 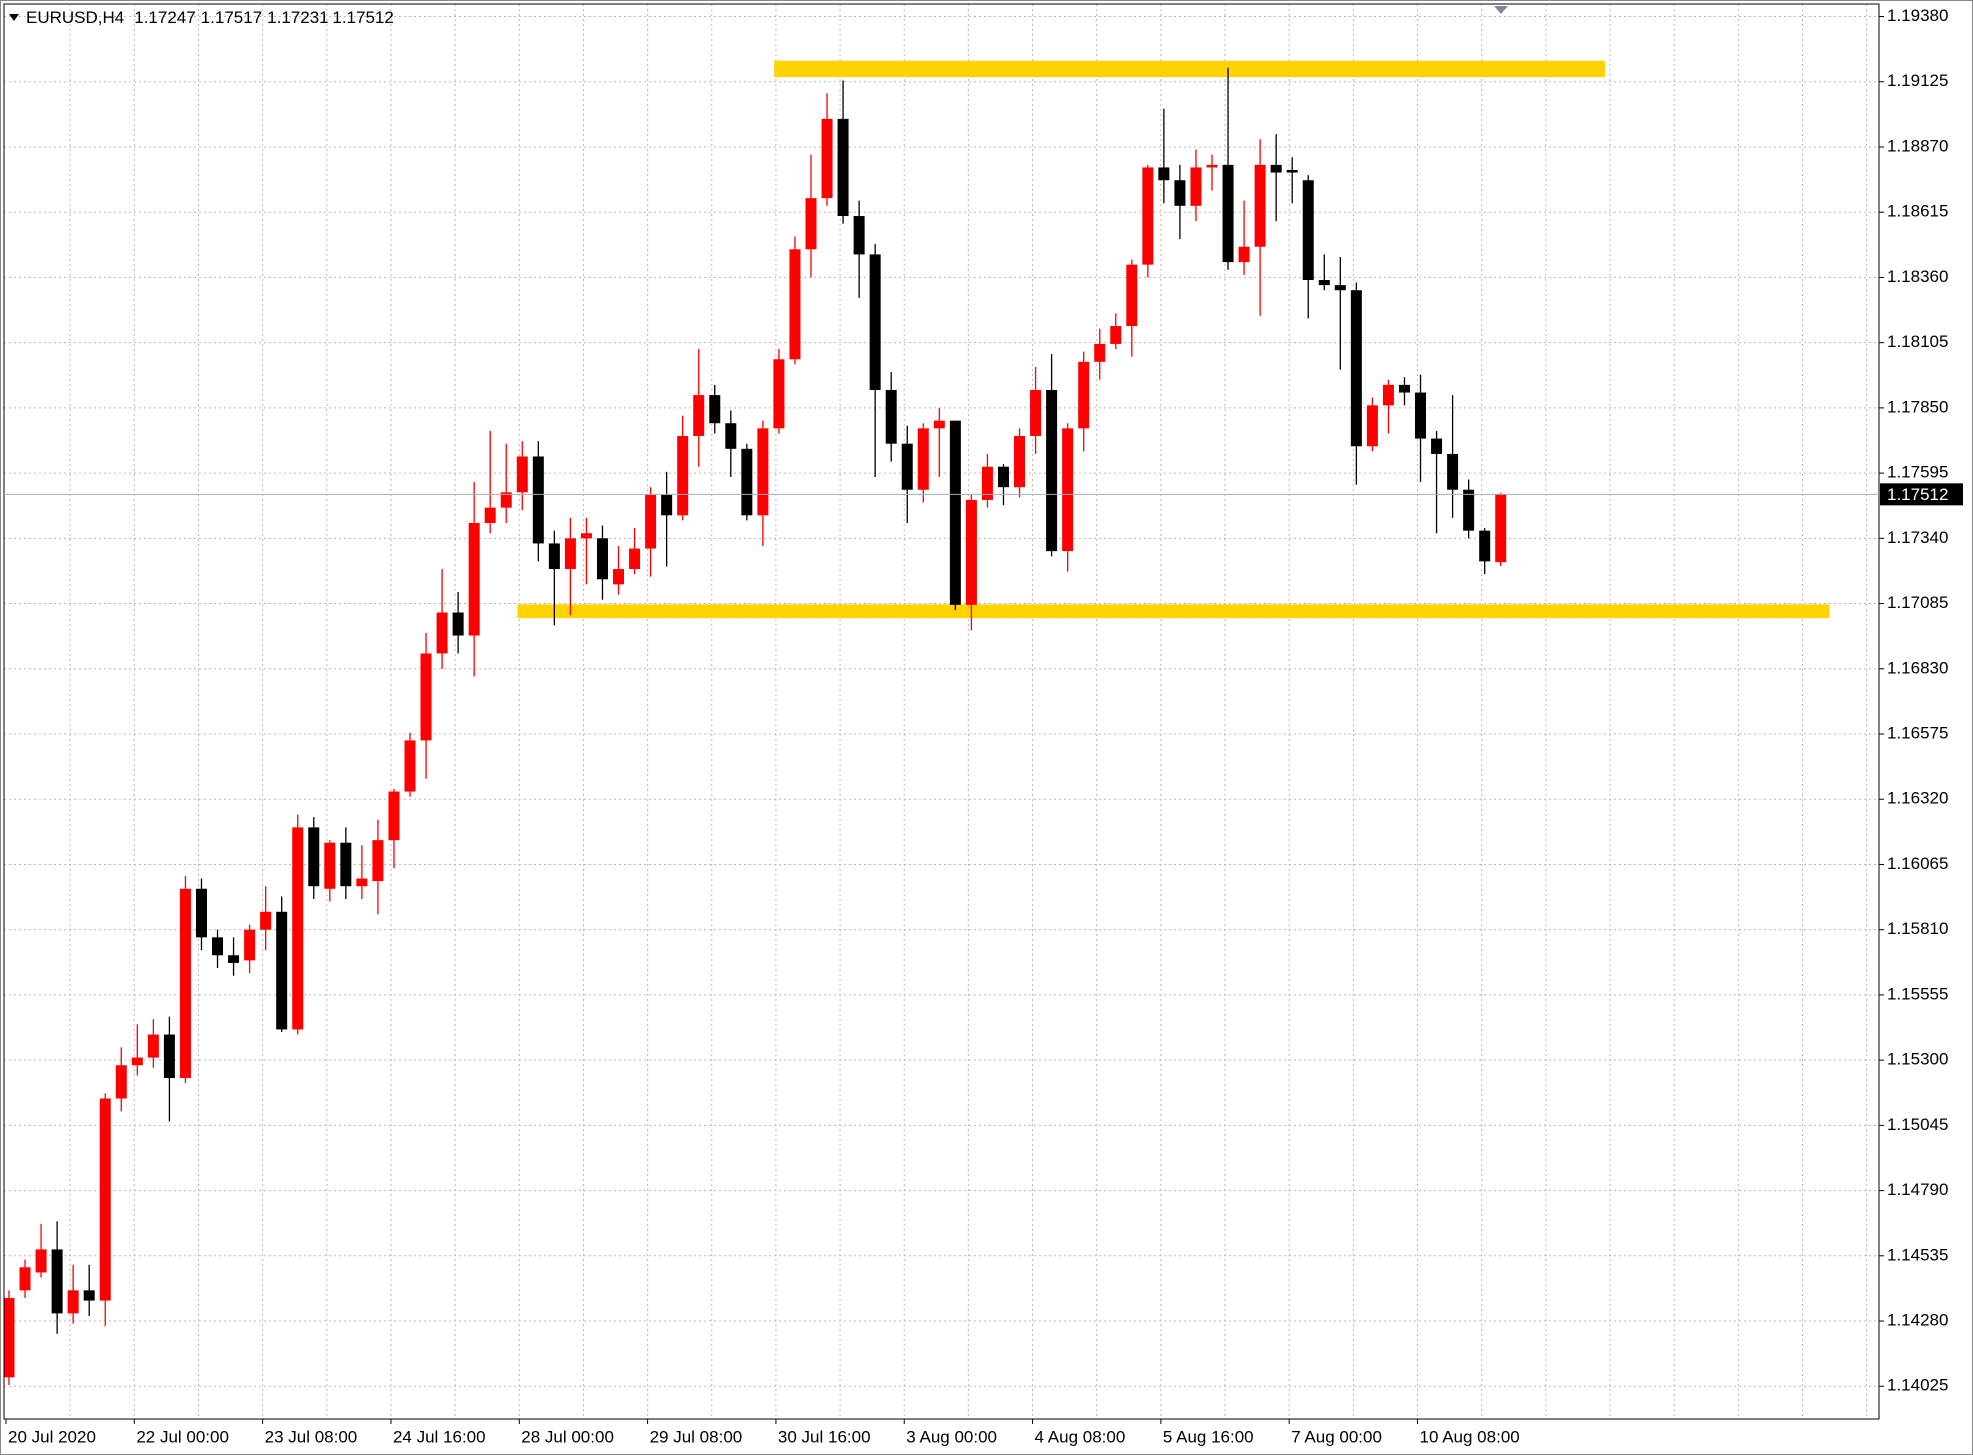 What do you see at coordinates (1917, 1059) in the screenshot?
I see `y-tick-label: 1.15300` at bounding box center [1917, 1059].